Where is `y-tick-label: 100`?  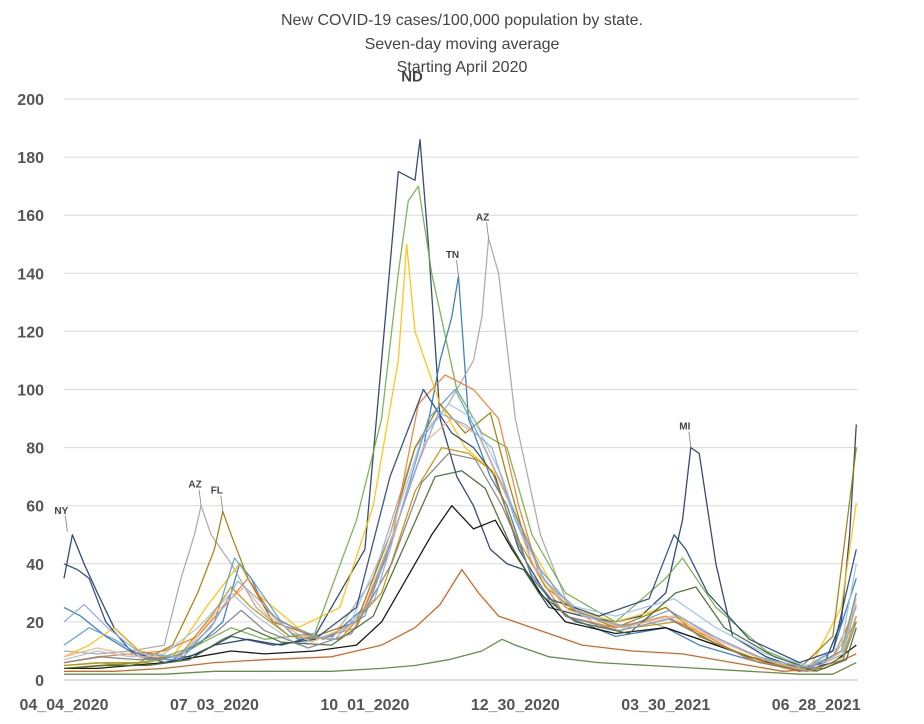
y-tick-label: 100 is located at coordinates (30, 391).